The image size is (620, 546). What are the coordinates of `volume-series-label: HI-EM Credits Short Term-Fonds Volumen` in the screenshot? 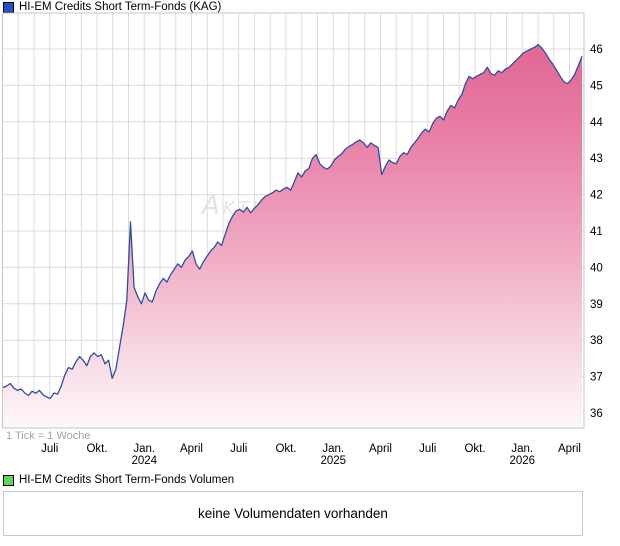 It's located at (127, 480).